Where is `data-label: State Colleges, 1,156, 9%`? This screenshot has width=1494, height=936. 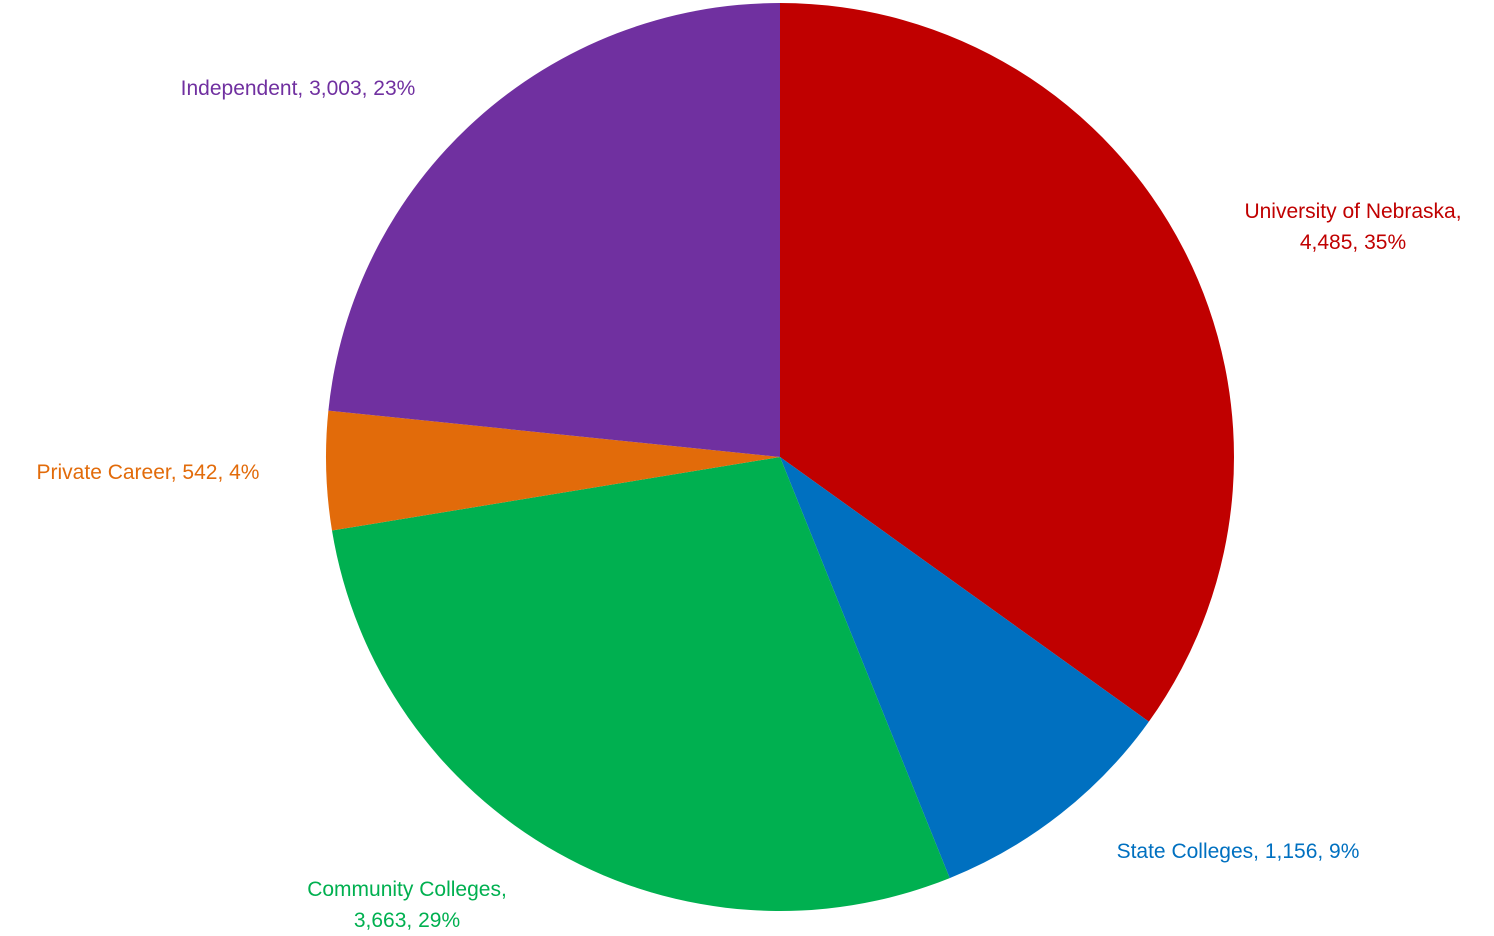 data-label: State Colleges, 1,156, 9% is located at coordinates (1238, 851).